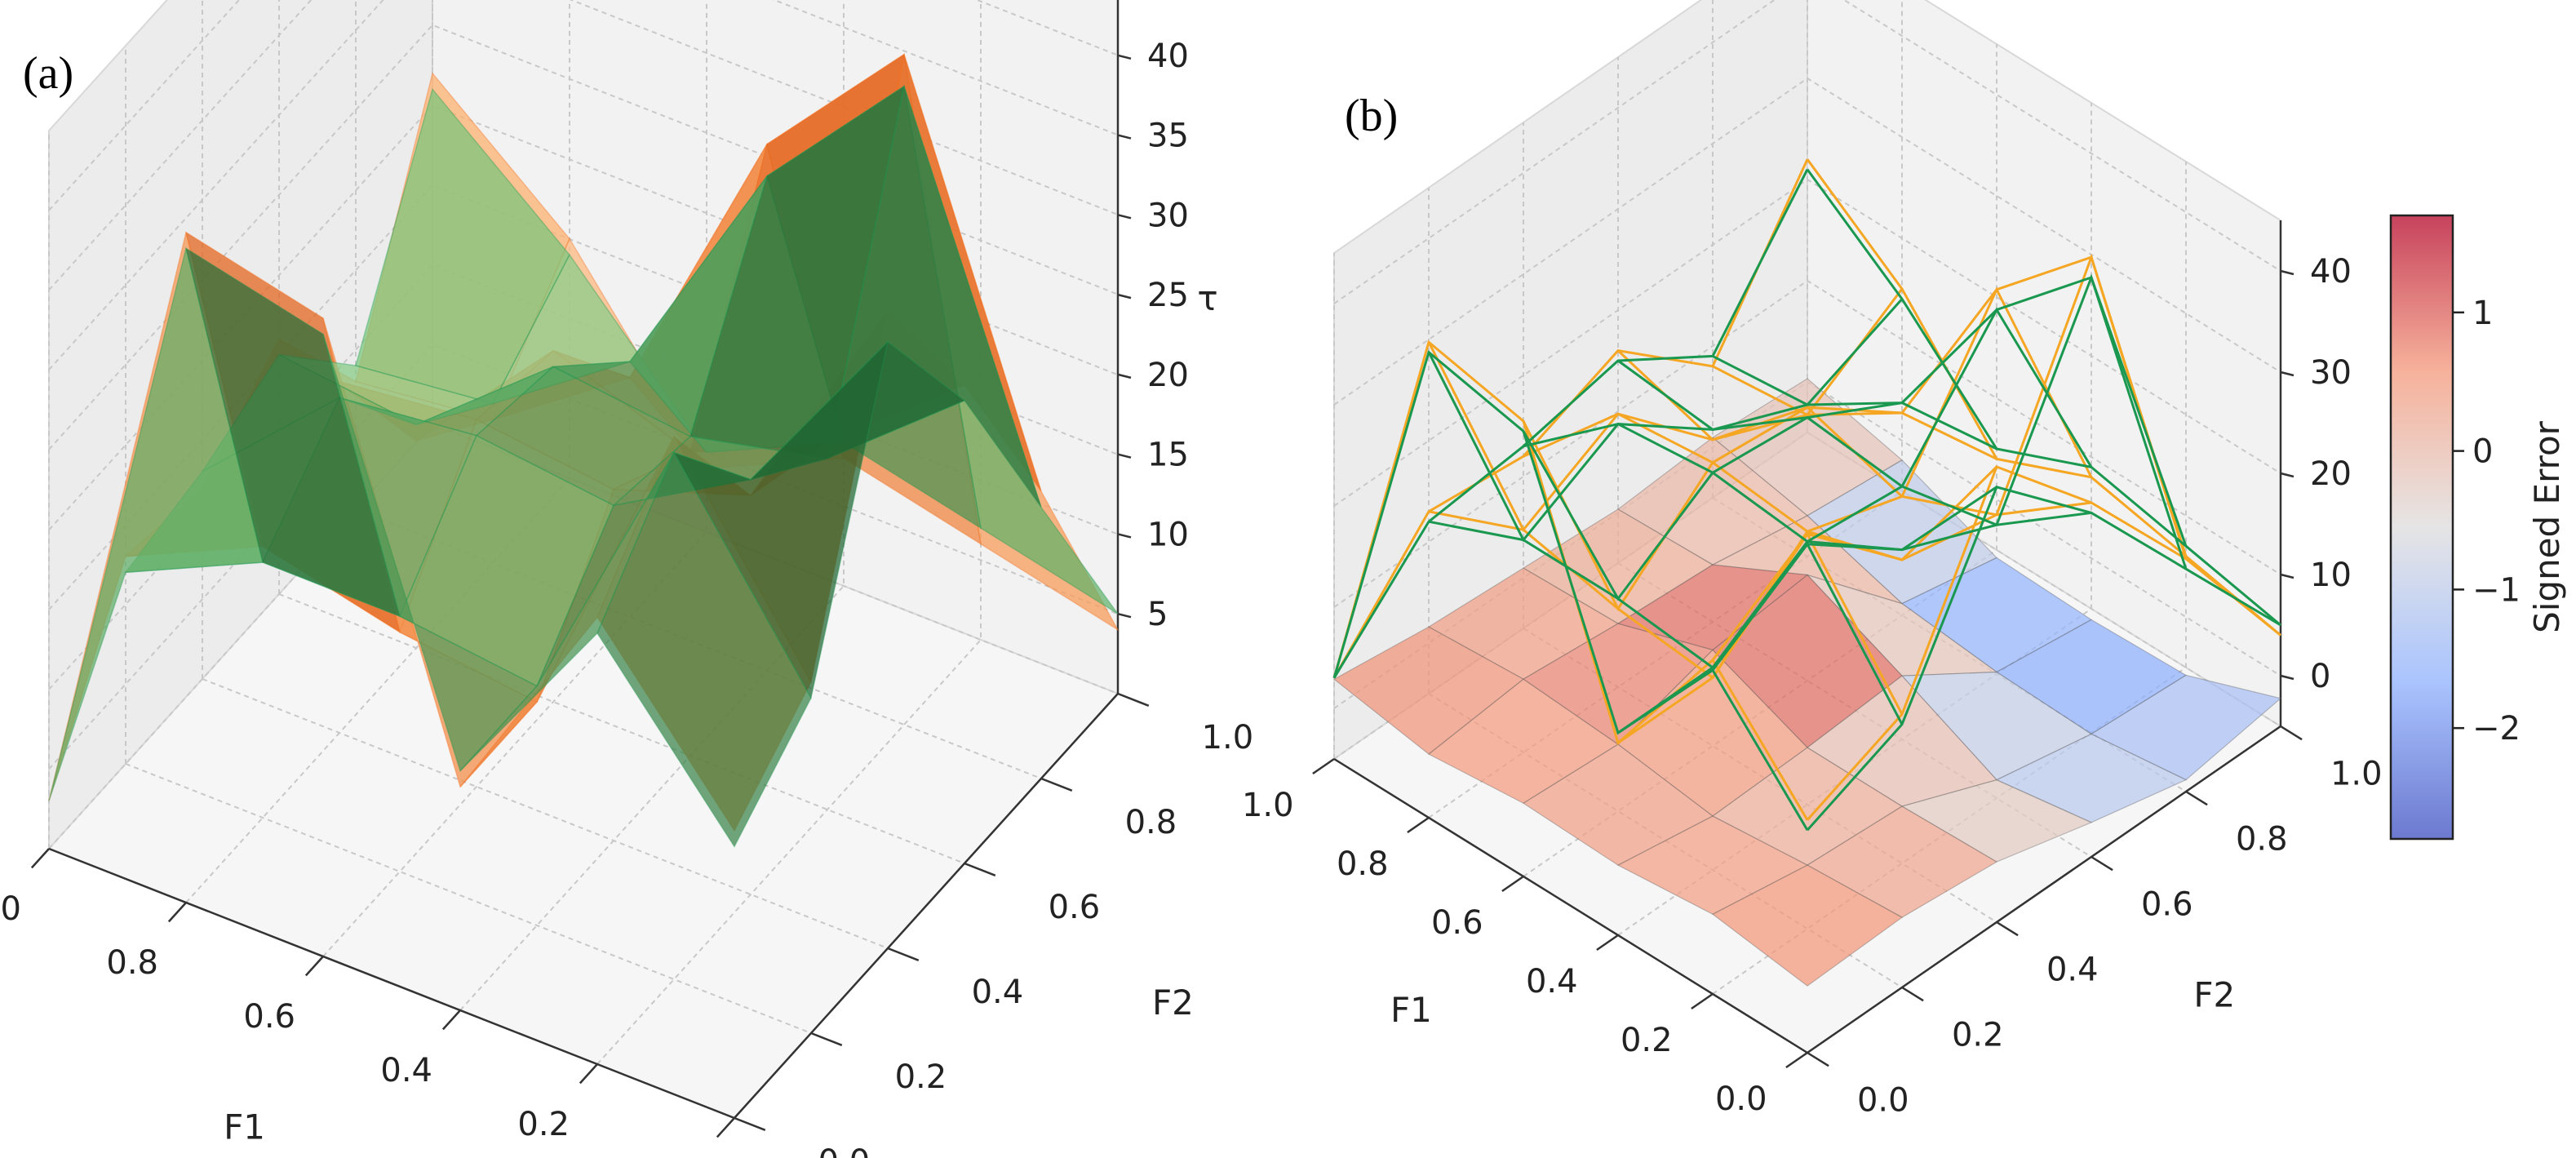 This screenshot has height=1158, width=2576. Describe the element at coordinates (1457, 923) in the screenshot. I see `x-tick-label: 0.6` at that location.